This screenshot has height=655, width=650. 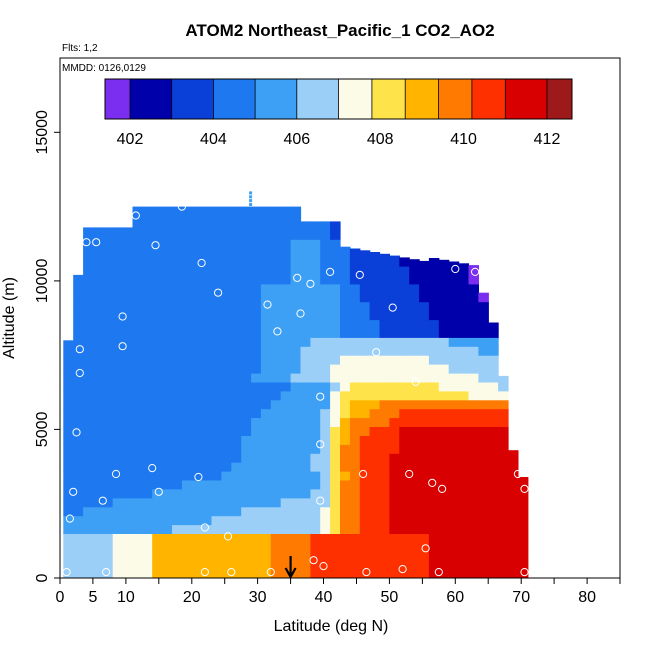 What do you see at coordinates (192, 99) in the screenshot?
I see `colorbar-segment` at bounding box center [192, 99].